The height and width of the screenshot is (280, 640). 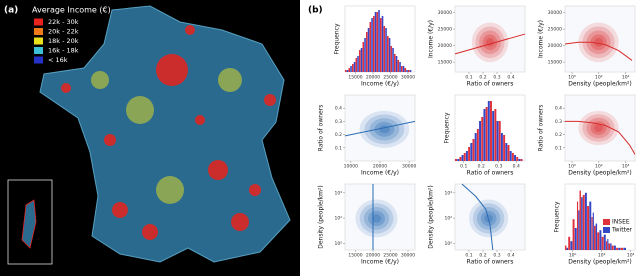 I want to click on x-tick-label: 20000, so click(x=380, y=167).